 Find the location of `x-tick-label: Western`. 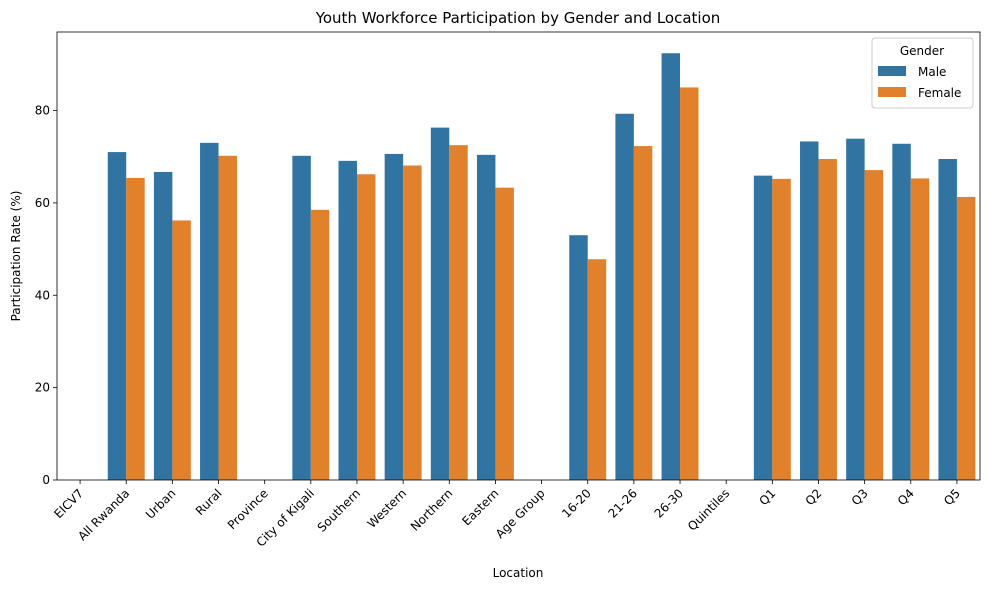

x-tick-label: Western is located at coordinates (387, 508).